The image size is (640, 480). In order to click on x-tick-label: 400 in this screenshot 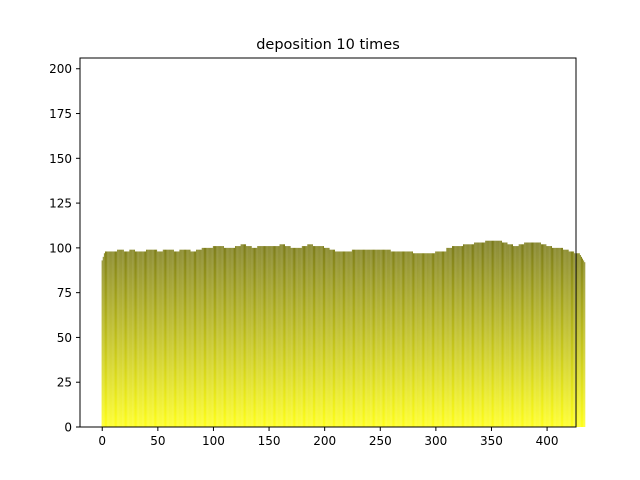, I will do `click(547, 441)`.